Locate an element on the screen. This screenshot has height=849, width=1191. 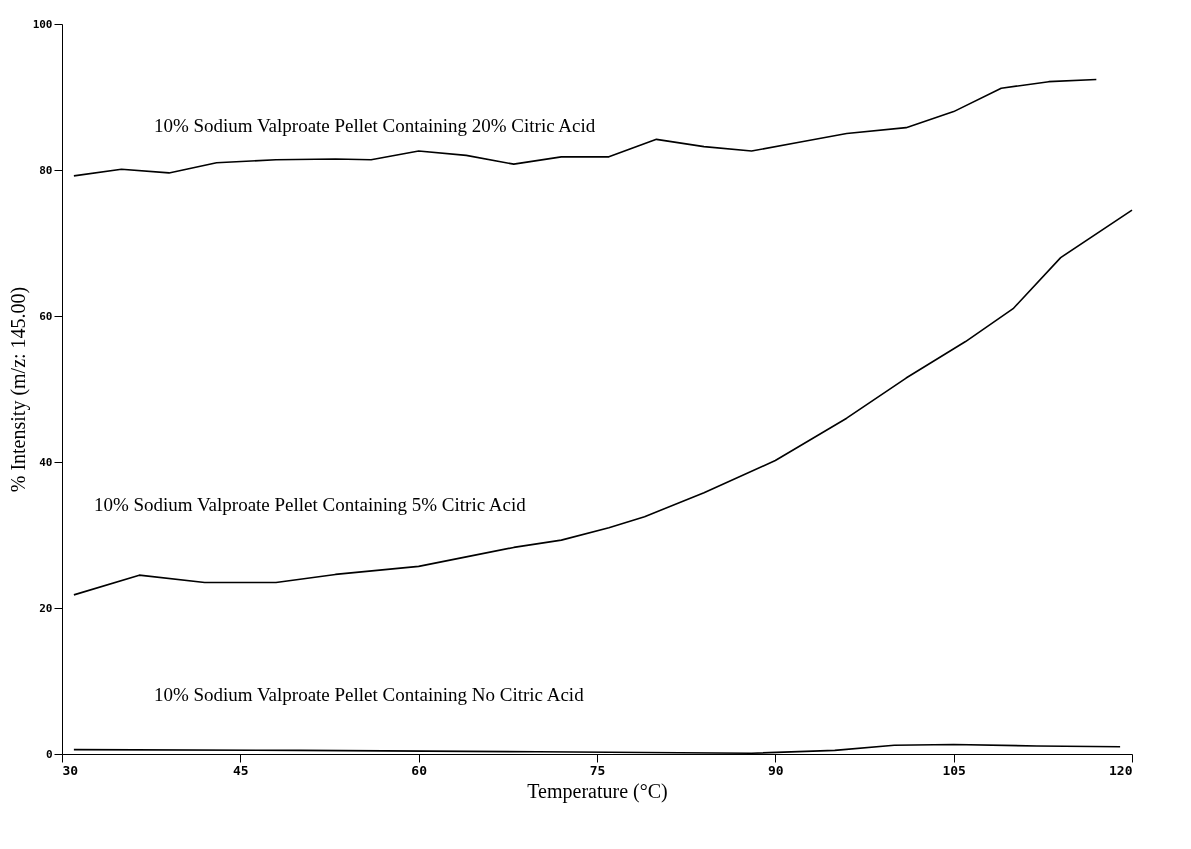
series-label: 10% Sodium Valproate Pellet Containing 20% Citric Acid is located at coordinates (374, 125).